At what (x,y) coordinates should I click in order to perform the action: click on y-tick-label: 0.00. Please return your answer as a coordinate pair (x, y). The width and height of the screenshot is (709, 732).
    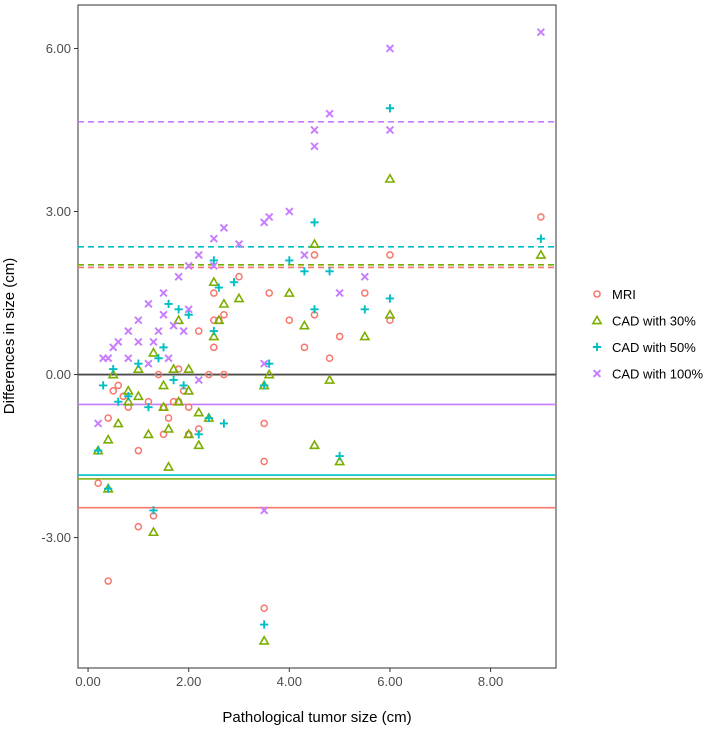
    Looking at the image, I should click on (58, 374).